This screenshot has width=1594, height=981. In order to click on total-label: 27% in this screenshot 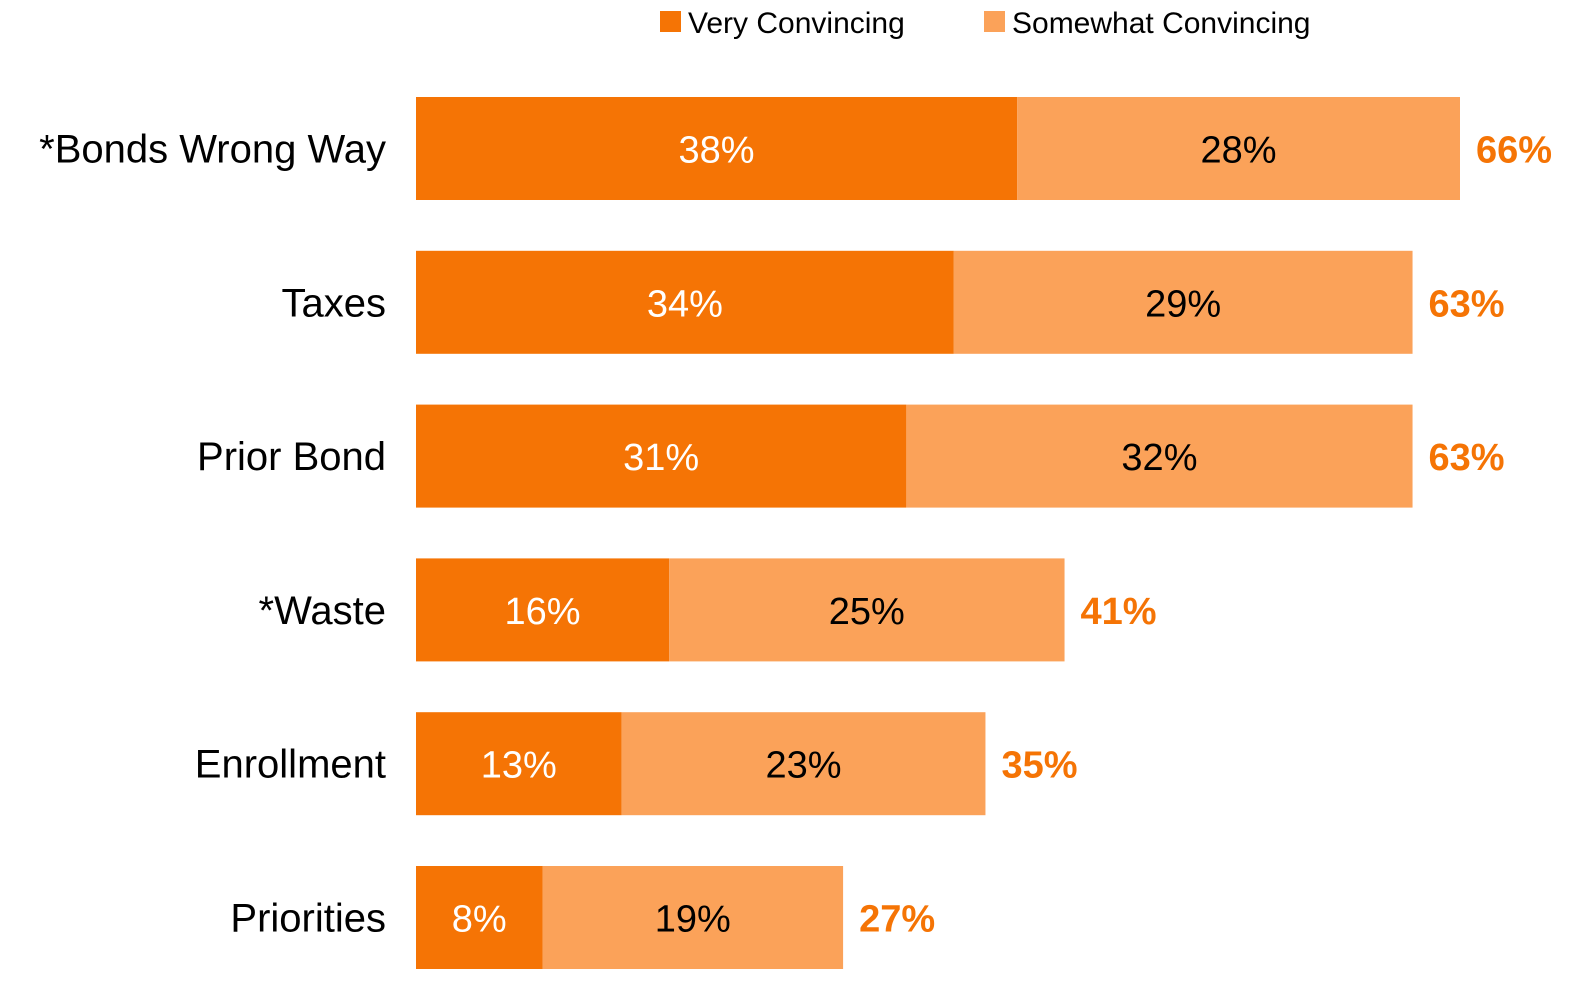, I will do `click(897, 920)`.